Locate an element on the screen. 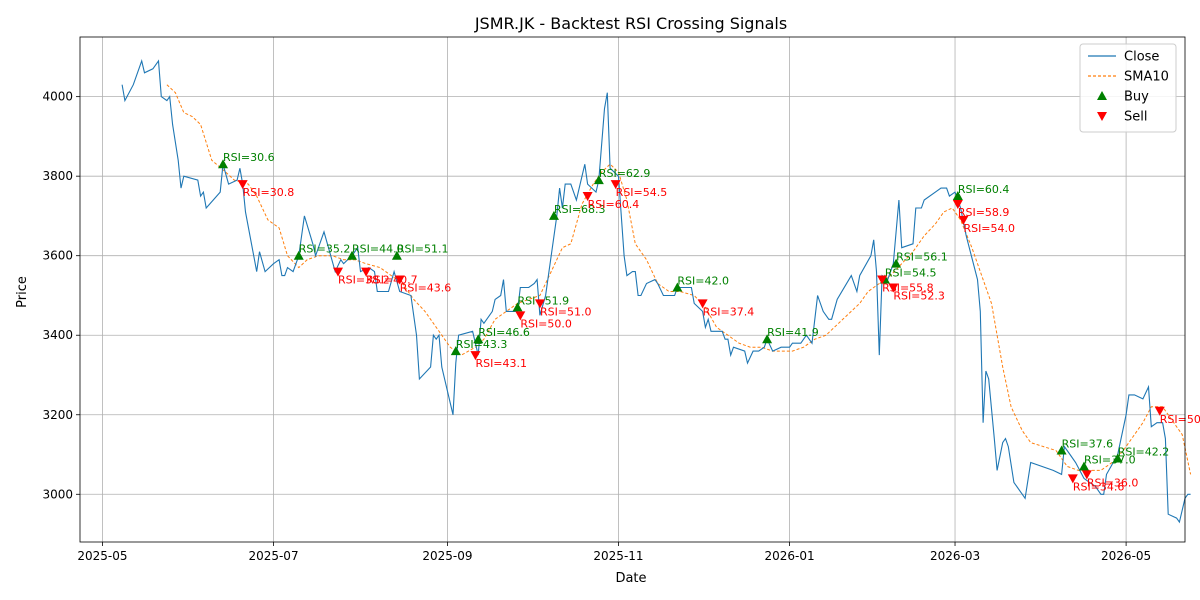 This screenshot has height=600, width=1200. sell-signal-label: RSI=37.4 is located at coordinates (729, 311).